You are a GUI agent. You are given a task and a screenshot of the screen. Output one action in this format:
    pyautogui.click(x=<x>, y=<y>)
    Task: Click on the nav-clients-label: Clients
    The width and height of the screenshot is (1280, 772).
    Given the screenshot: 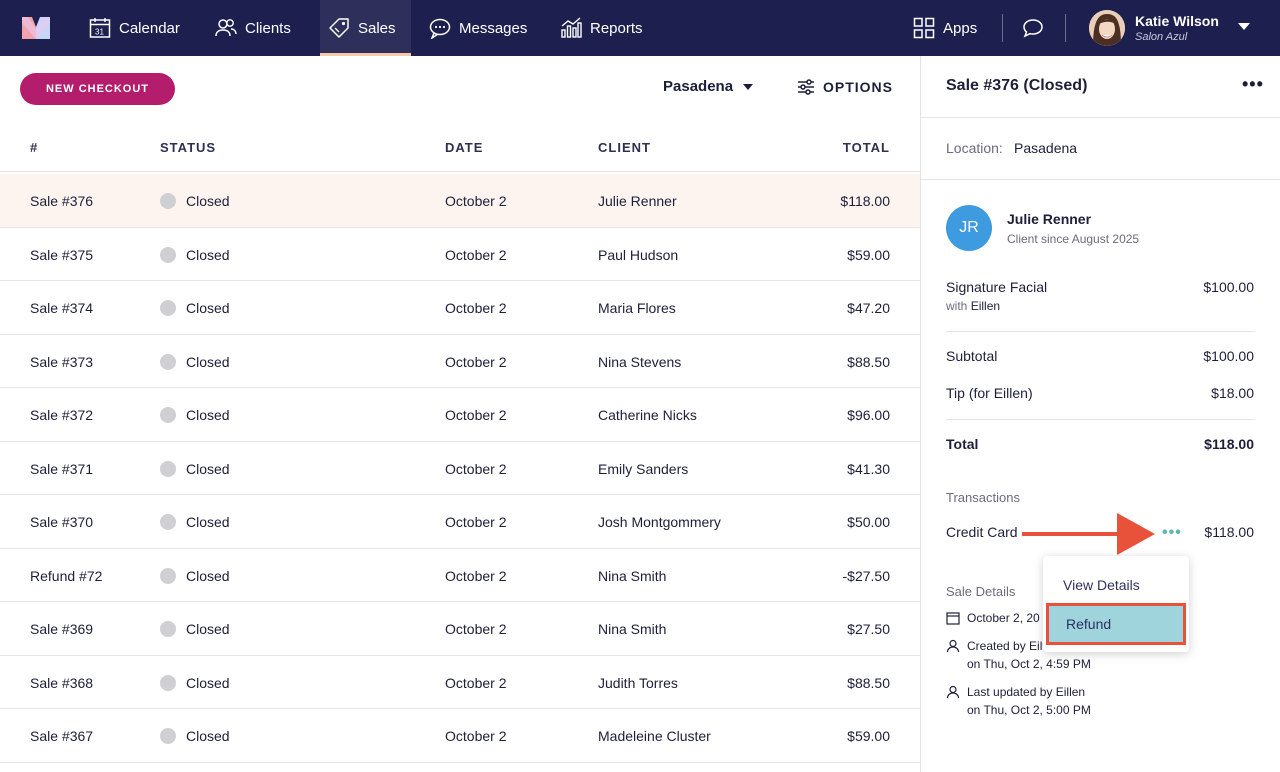 What is the action you would take?
    pyautogui.click(x=268, y=28)
    